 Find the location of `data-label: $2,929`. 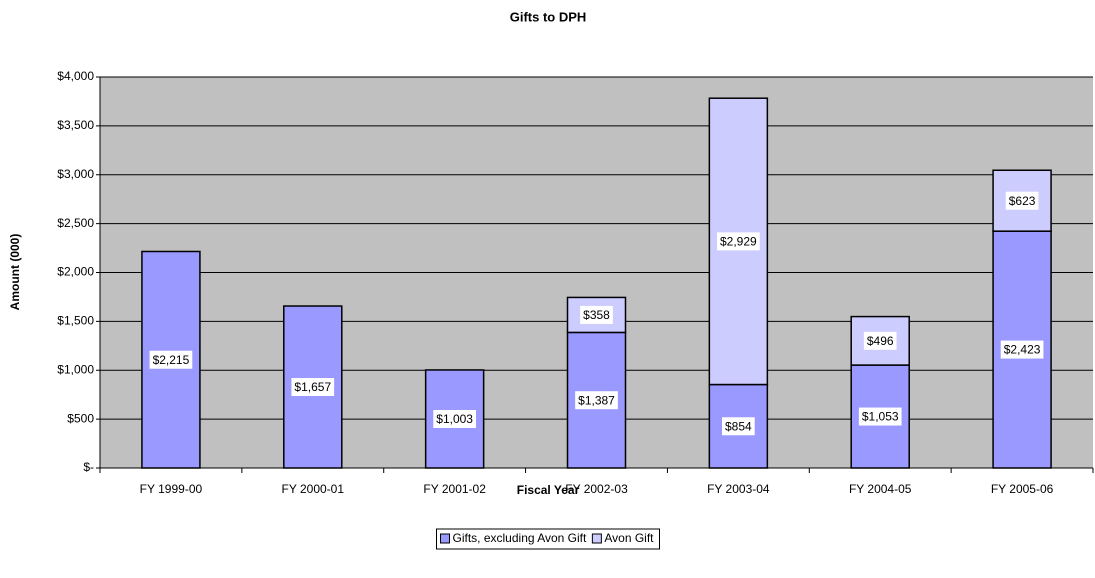

data-label: $2,929 is located at coordinates (738, 242).